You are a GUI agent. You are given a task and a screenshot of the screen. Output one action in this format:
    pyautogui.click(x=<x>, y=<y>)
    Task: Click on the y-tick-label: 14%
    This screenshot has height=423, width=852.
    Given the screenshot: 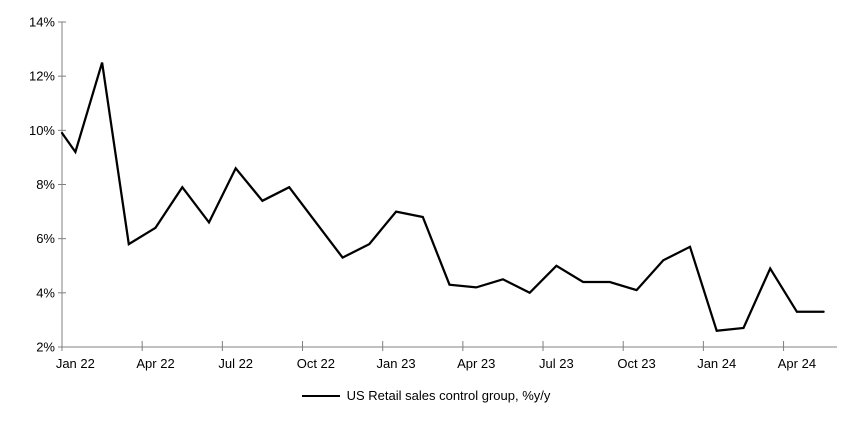 What is the action you would take?
    pyautogui.click(x=42, y=22)
    